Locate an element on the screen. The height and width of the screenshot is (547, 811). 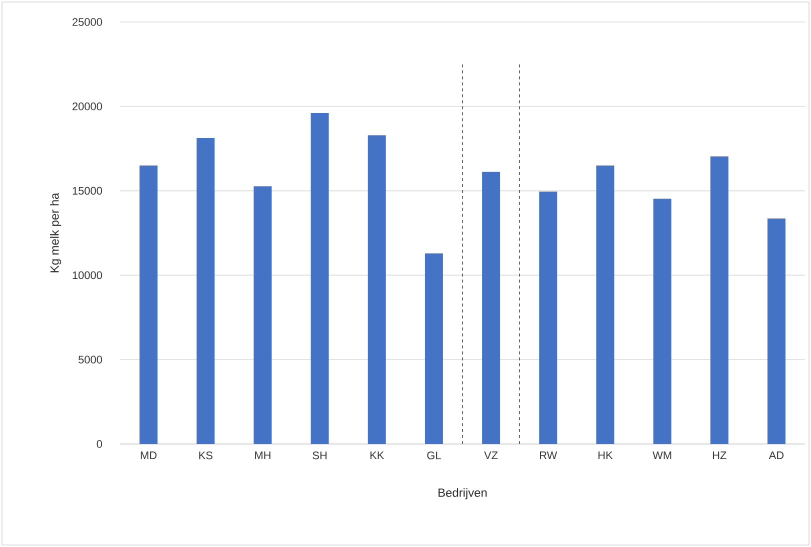
x-tick-label: KS is located at coordinates (205, 456).